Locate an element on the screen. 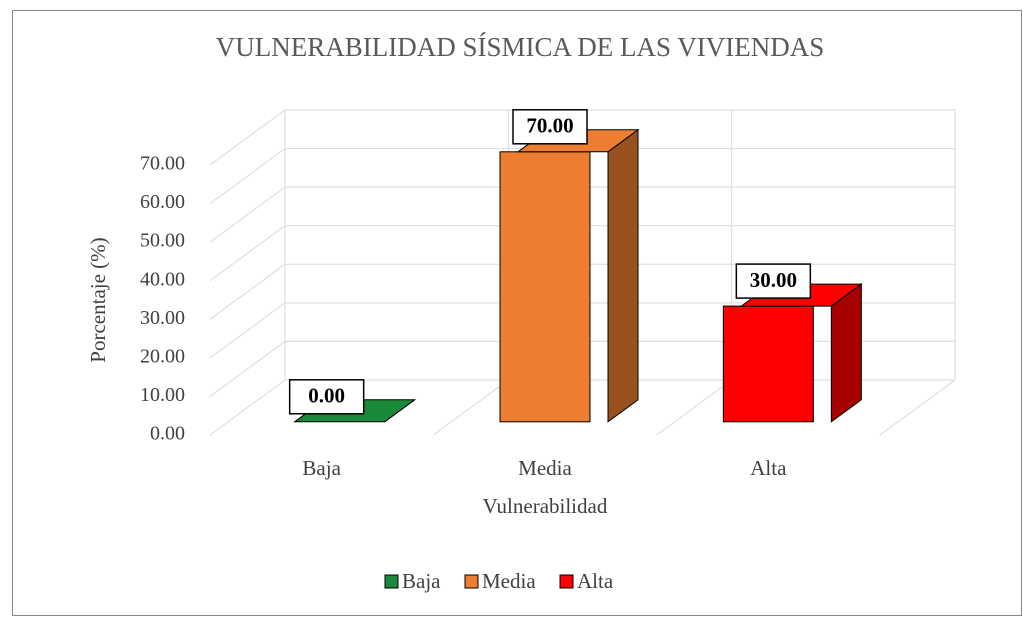 Image resolution: width=1023 pixels, height=617 pixels. y-axis-title: Porcentaje (%) is located at coordinates (98, 299).